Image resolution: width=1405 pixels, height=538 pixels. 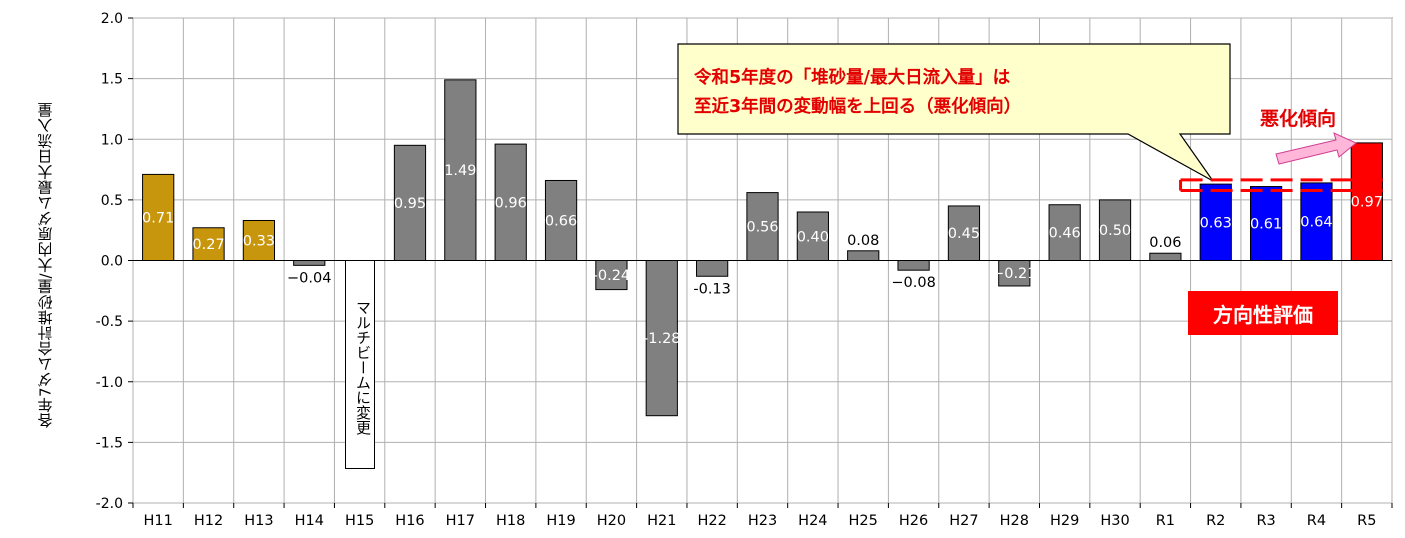 I want to click on direction-evaluation-badge: 方向性評価, so click(x=1263, y=313).